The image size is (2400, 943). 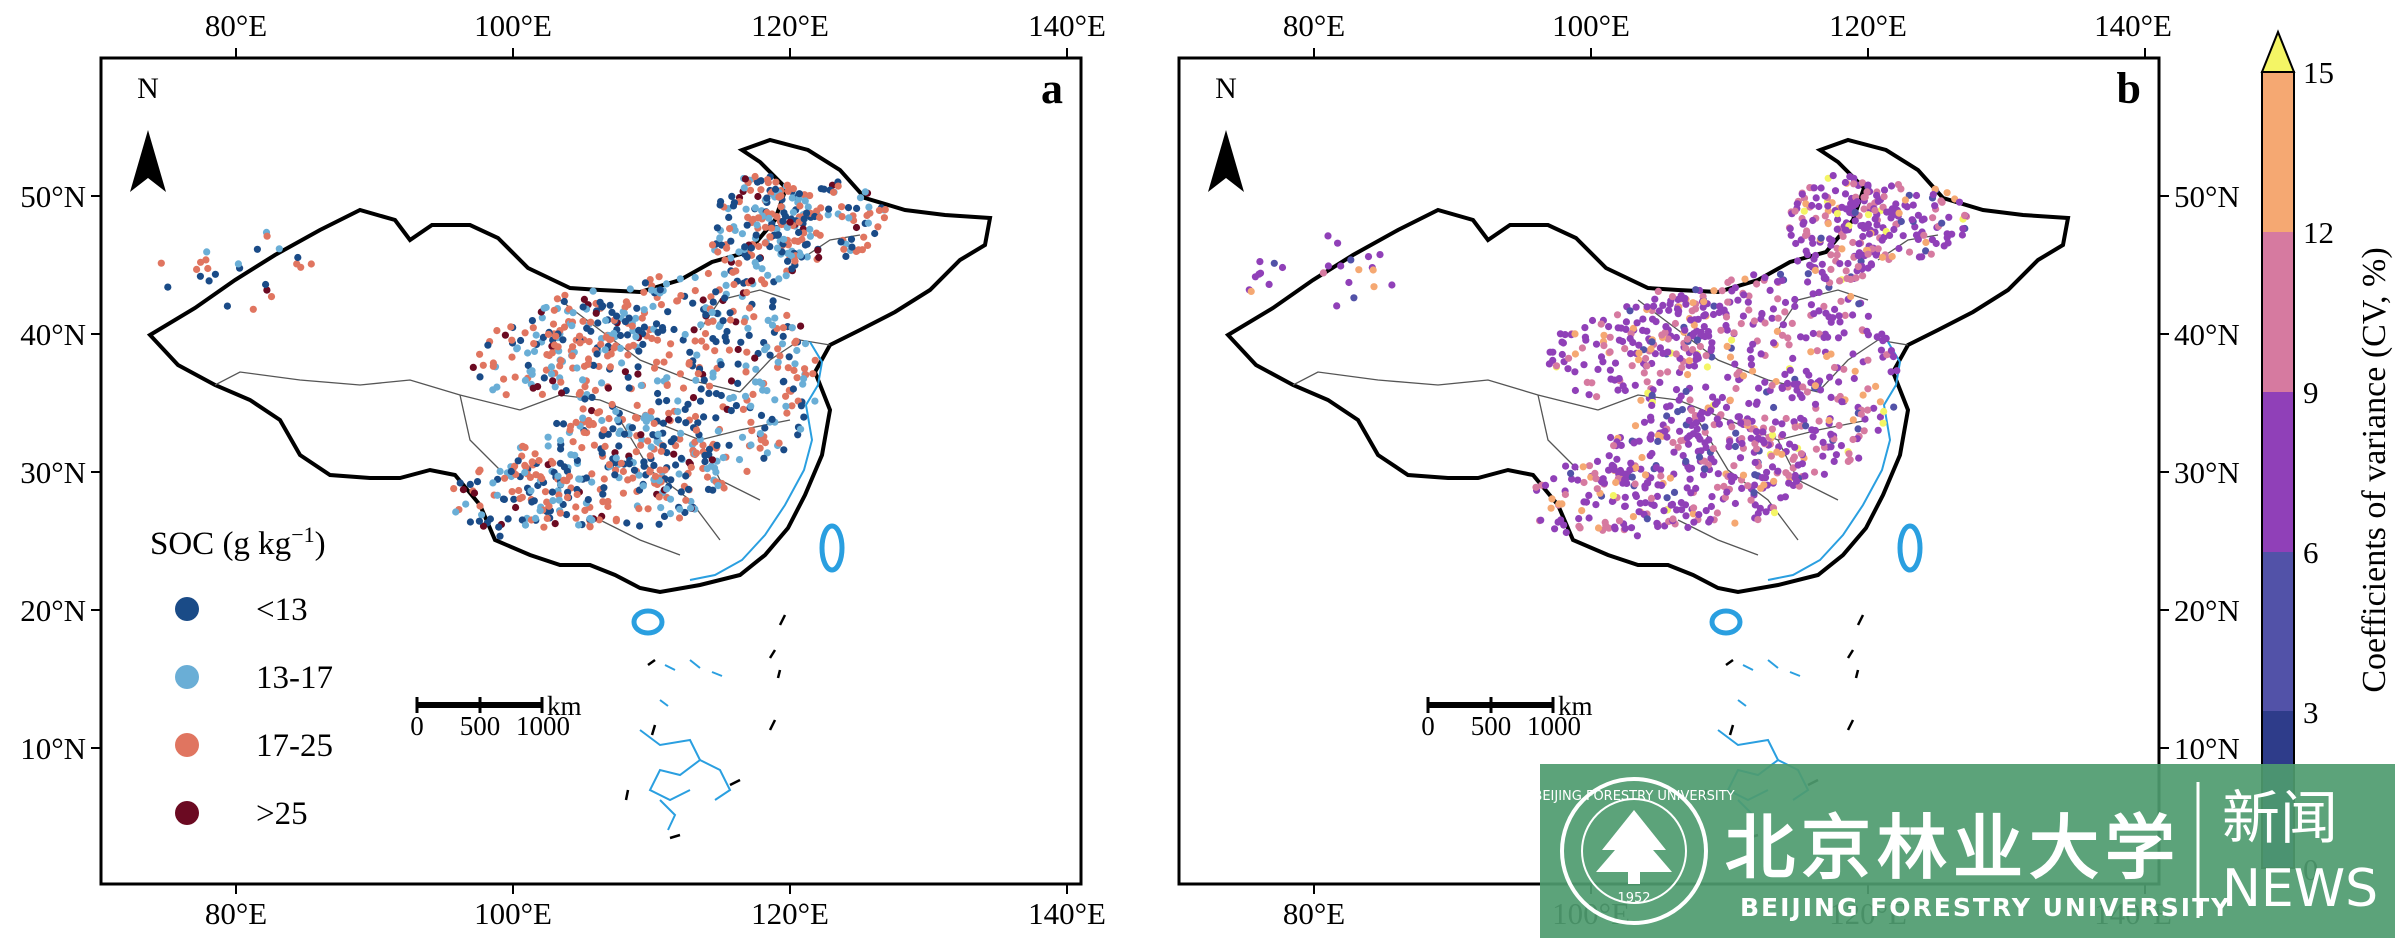 I want to click on panel-label-a: a, so click(x=1052, y=88).